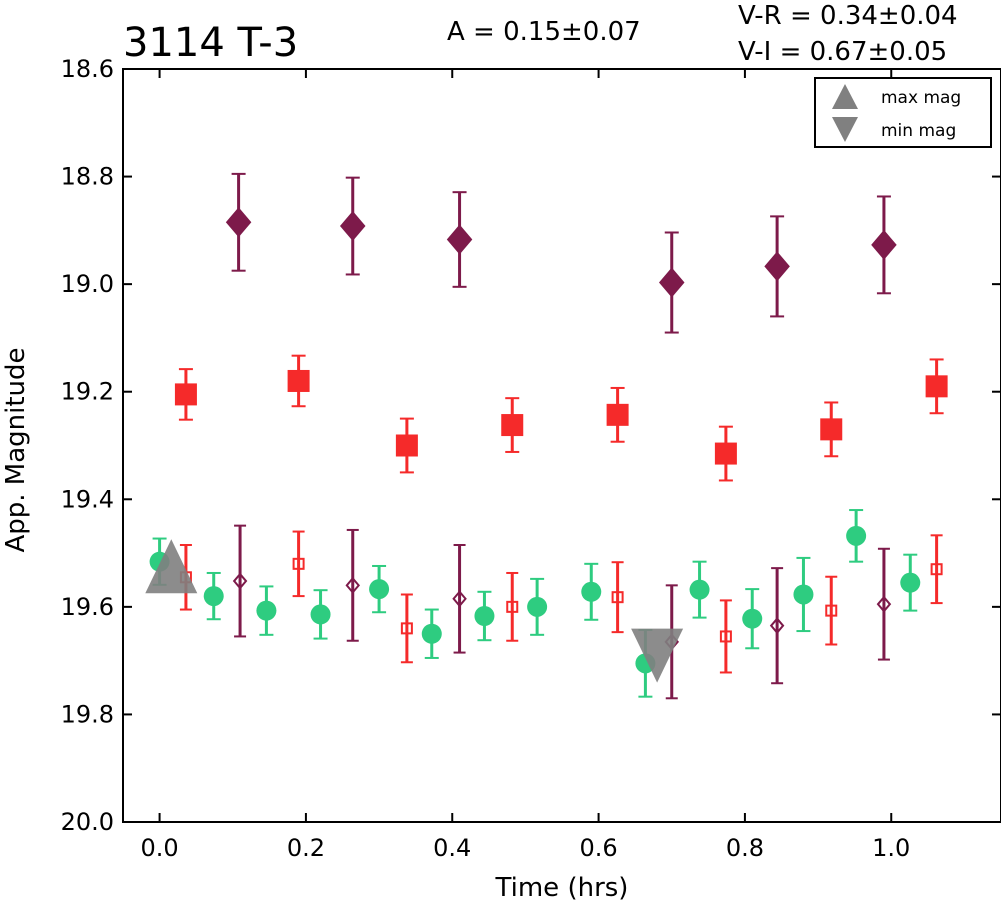  Describe the element at coordinates (87, 177) in the screenshot. I see `y-tick-label: 18.8` at that location.